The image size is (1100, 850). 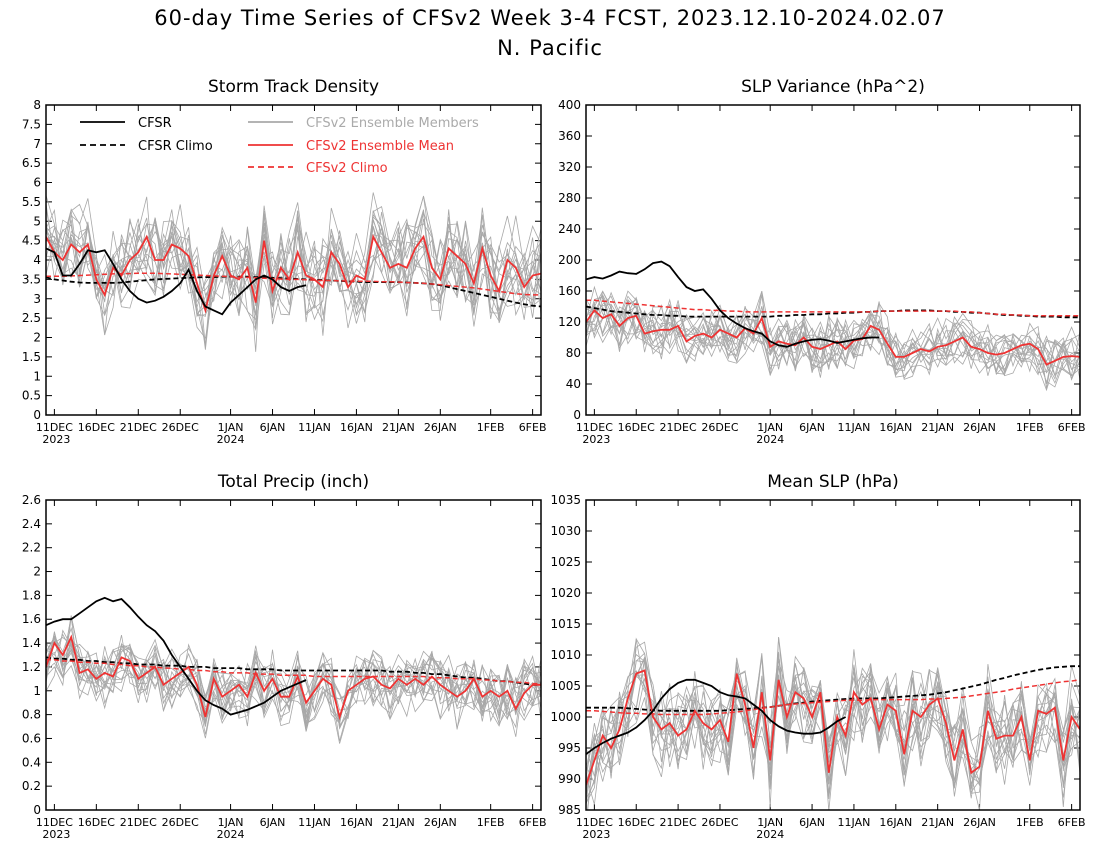 What do you see at coordinates (31, 396) in the screenshot?
I see `y-tick-label: 0.5` at bounding box center [31, 396].